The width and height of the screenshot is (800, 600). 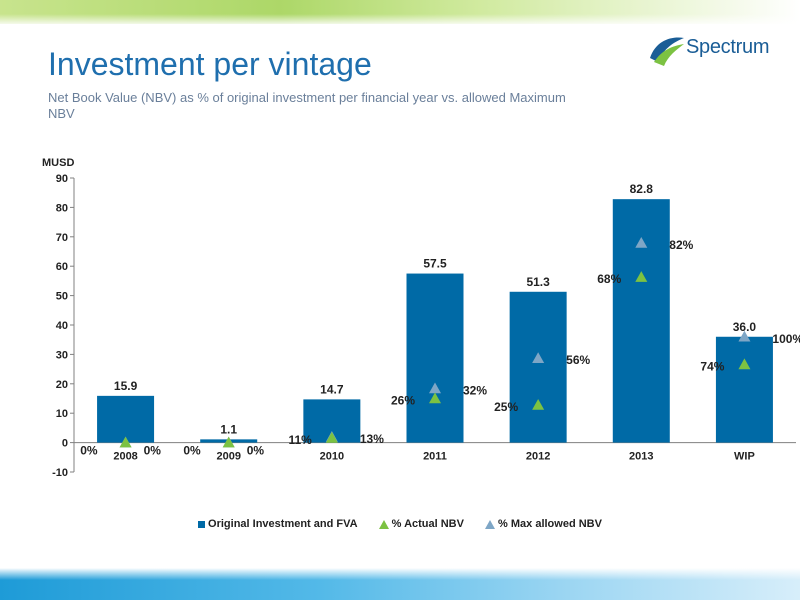 What do you see at coordinates (58, 163) in the screenshot?
I see `y-axis-title: MUSD` at bounding box center [58, 163].